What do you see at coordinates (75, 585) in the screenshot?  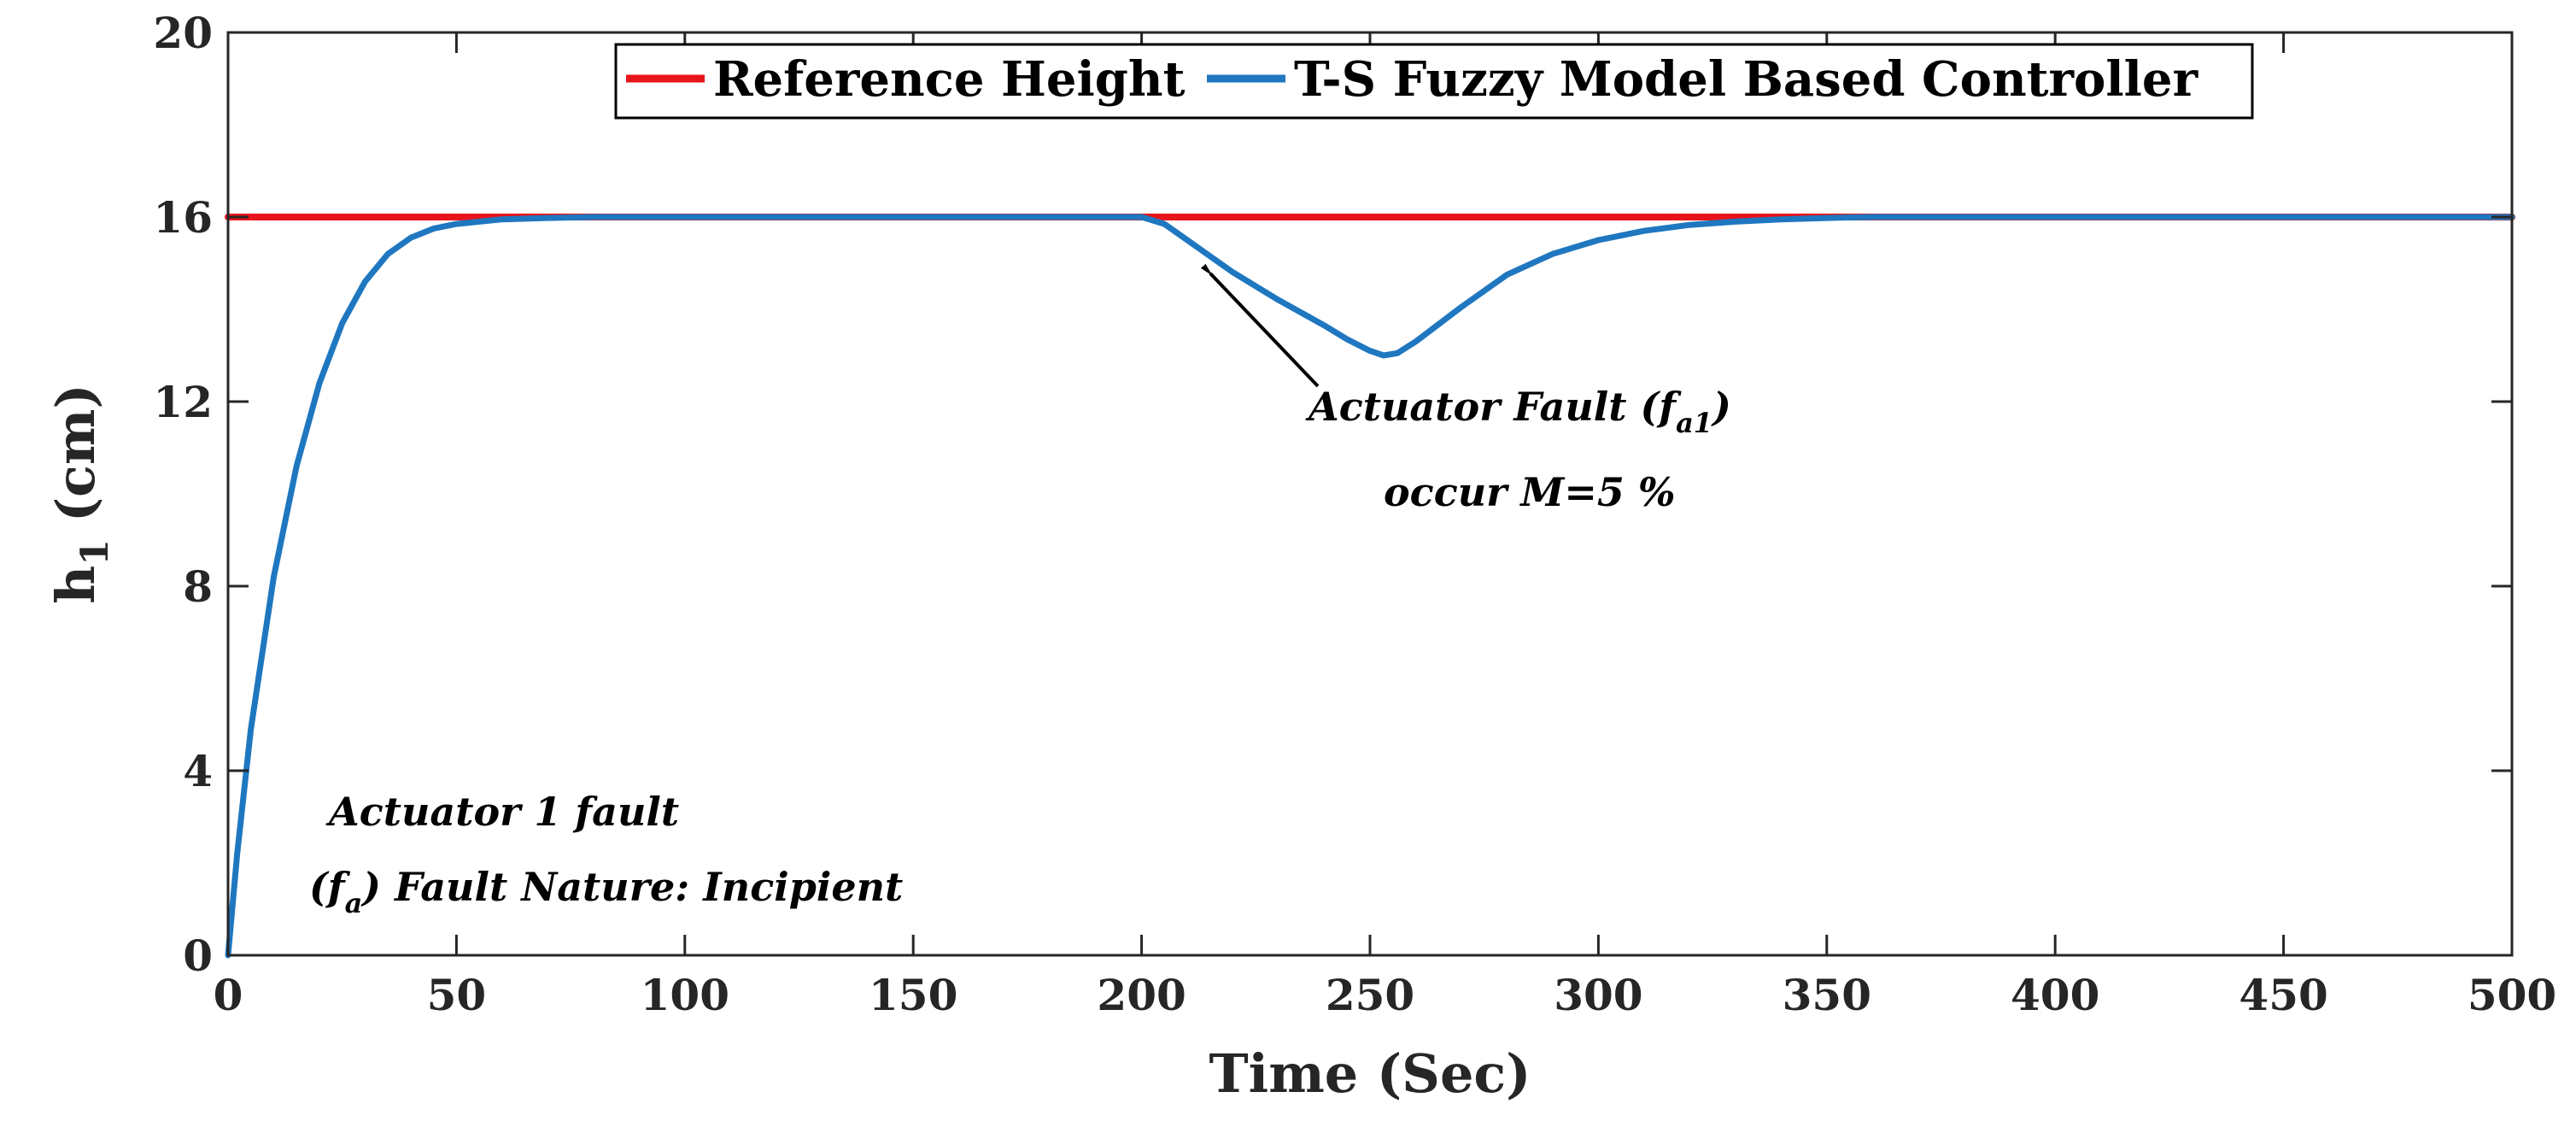 I see `y-axis-label-main: h` at bounding box center [75, 585].